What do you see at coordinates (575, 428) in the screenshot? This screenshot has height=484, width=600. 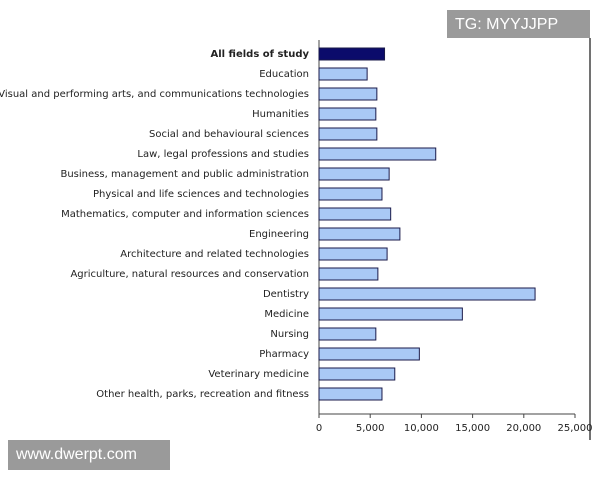 I see `x-tick-label: 25,000` at bounding box center [575, 428].